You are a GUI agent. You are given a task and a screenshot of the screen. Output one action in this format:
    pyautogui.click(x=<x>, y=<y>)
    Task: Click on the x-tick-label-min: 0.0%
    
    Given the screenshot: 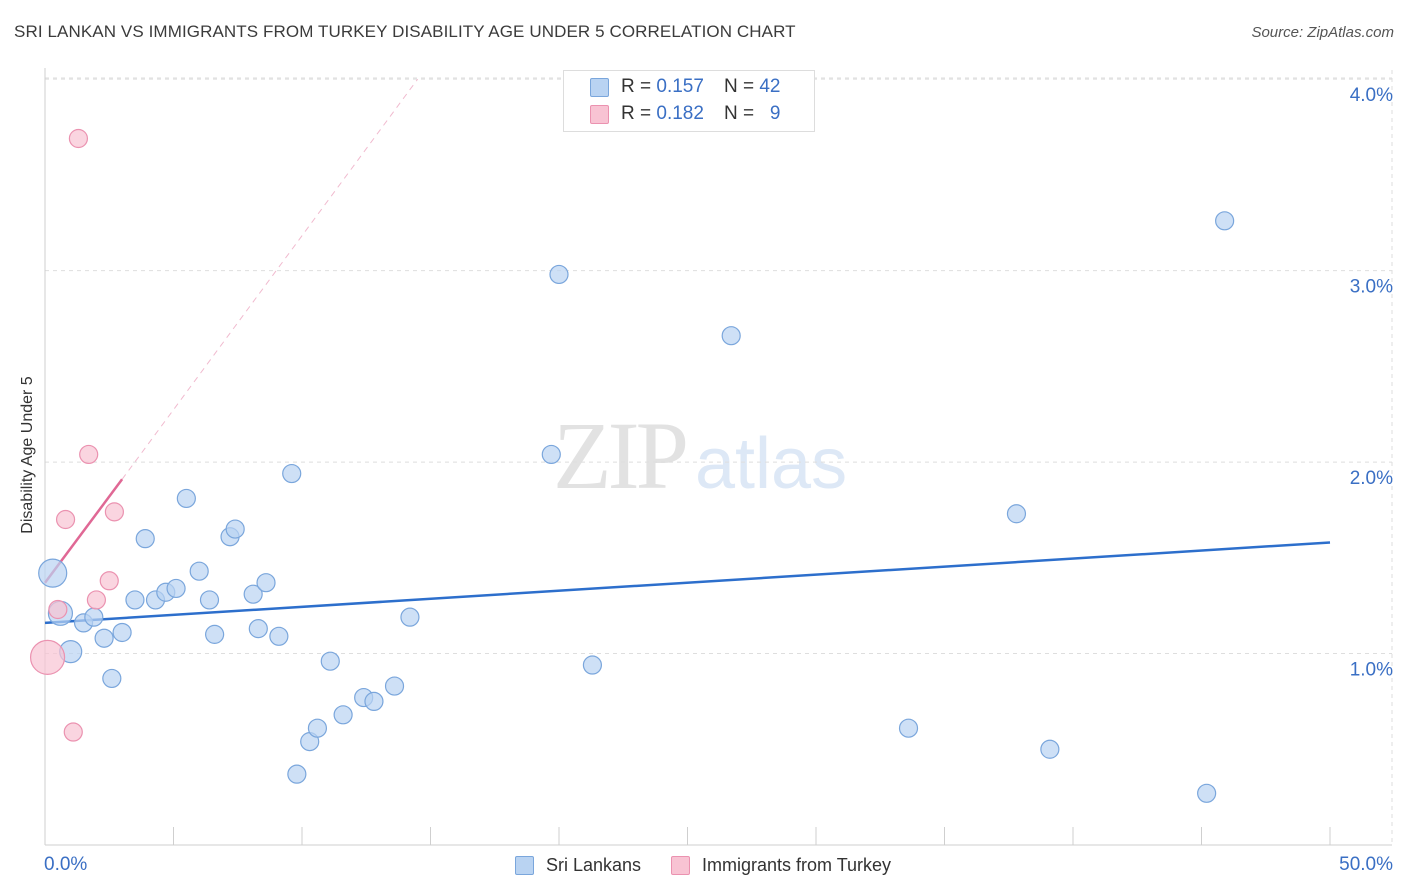 What is the action you would take?
    pyautogui.click(x=65, y=864)
    